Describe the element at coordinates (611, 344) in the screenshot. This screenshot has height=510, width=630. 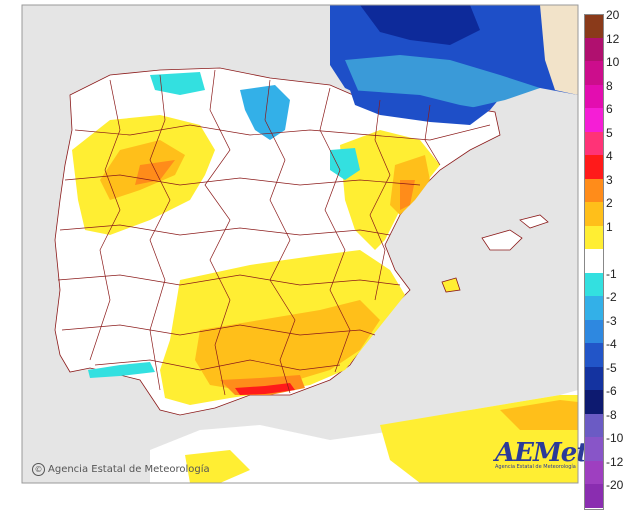
I see `legend-label: -4` at that location.